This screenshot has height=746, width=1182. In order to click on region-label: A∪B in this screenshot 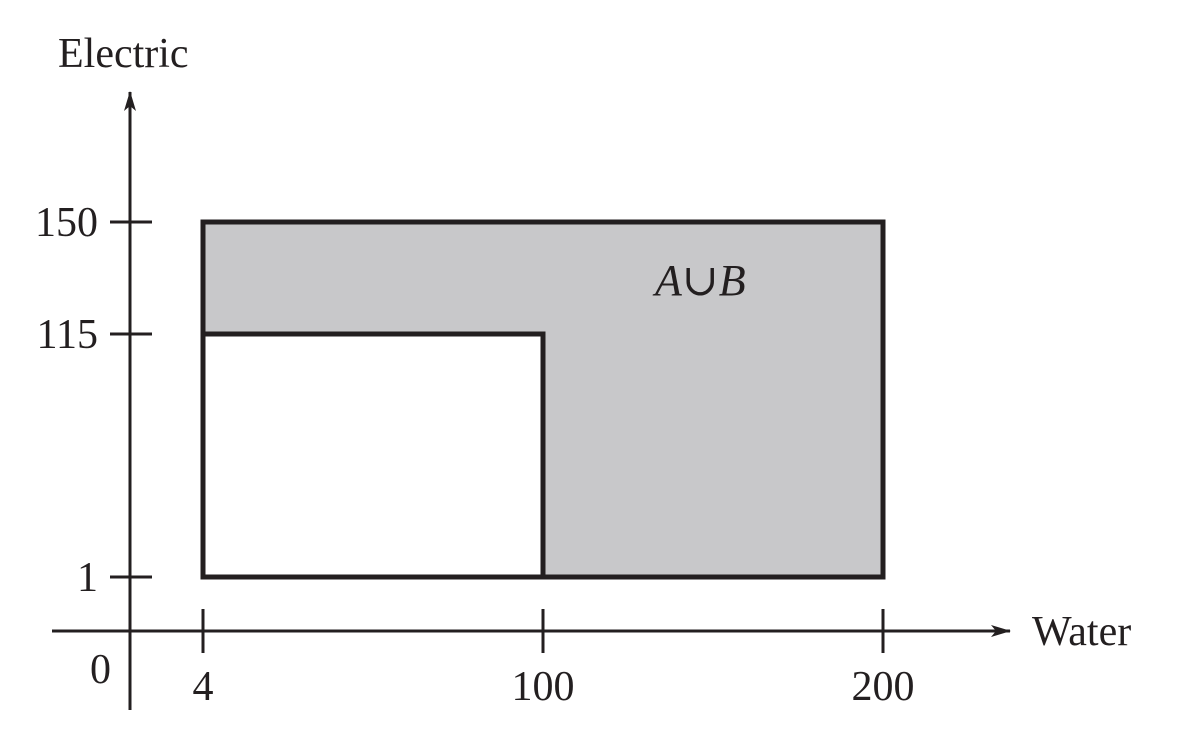, I will do `click(699, 280)`.